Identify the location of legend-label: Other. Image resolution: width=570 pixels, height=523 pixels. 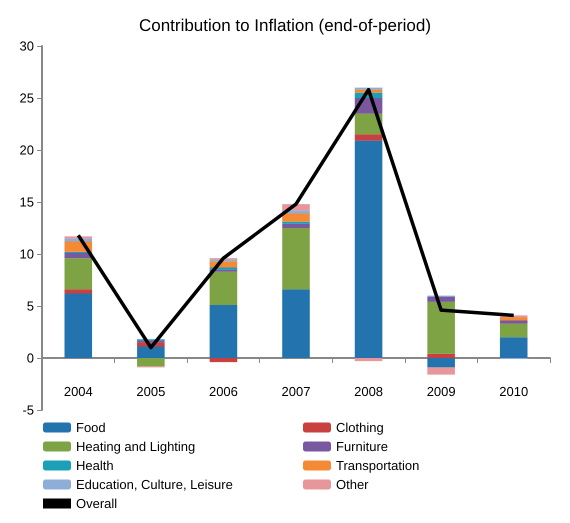
(353, 484).